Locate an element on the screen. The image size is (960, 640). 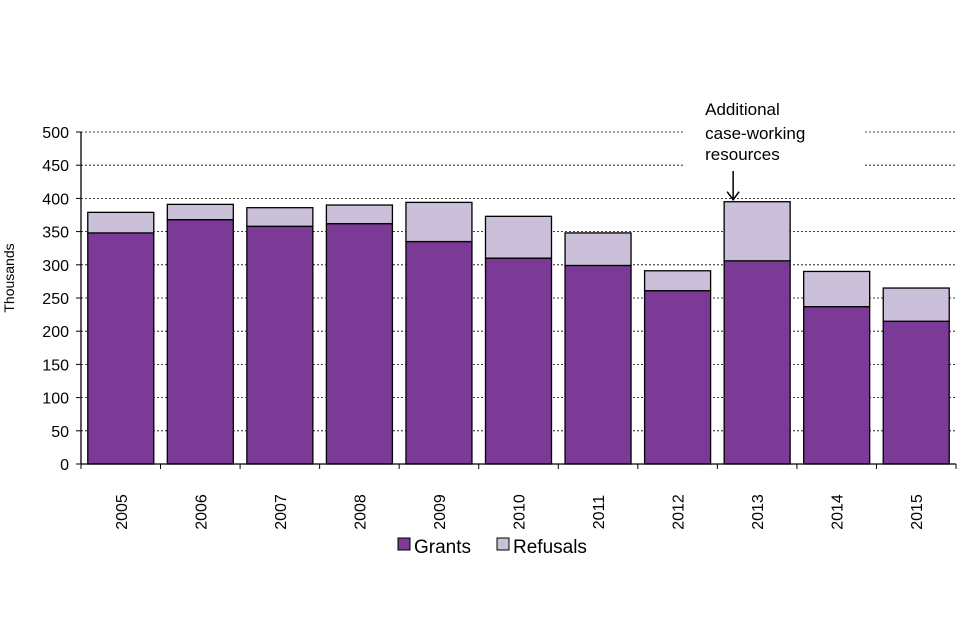
y-tick-label: 450 is located at coordinates (55, 166).